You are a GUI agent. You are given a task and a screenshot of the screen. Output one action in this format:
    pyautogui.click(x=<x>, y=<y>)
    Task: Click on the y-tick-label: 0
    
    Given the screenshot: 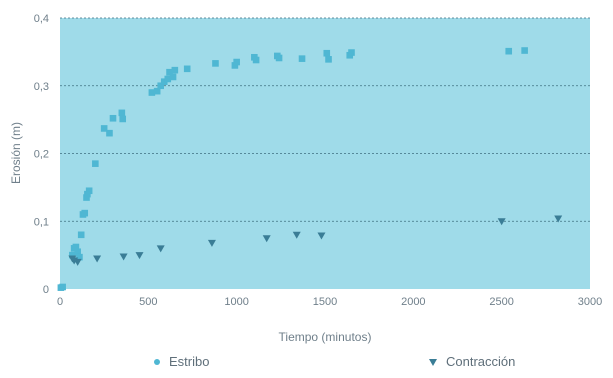 What is the action you would take?
    pyautogui.click(x=46, y=290)
    